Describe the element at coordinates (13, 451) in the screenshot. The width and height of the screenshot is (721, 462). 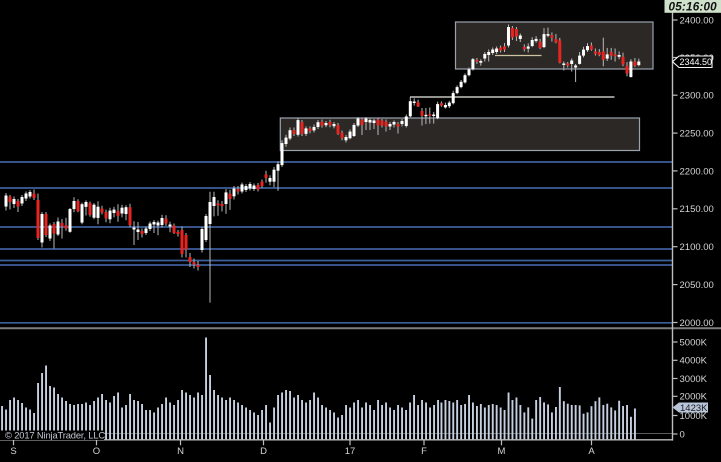
I see `svg-text: S` at that location.